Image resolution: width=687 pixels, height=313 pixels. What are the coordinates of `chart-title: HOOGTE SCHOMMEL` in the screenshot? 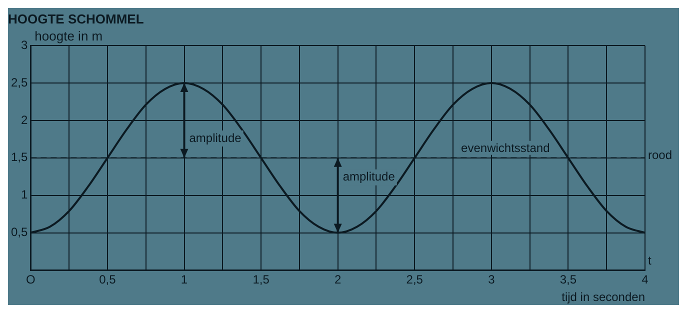 It's located at (76, 18).